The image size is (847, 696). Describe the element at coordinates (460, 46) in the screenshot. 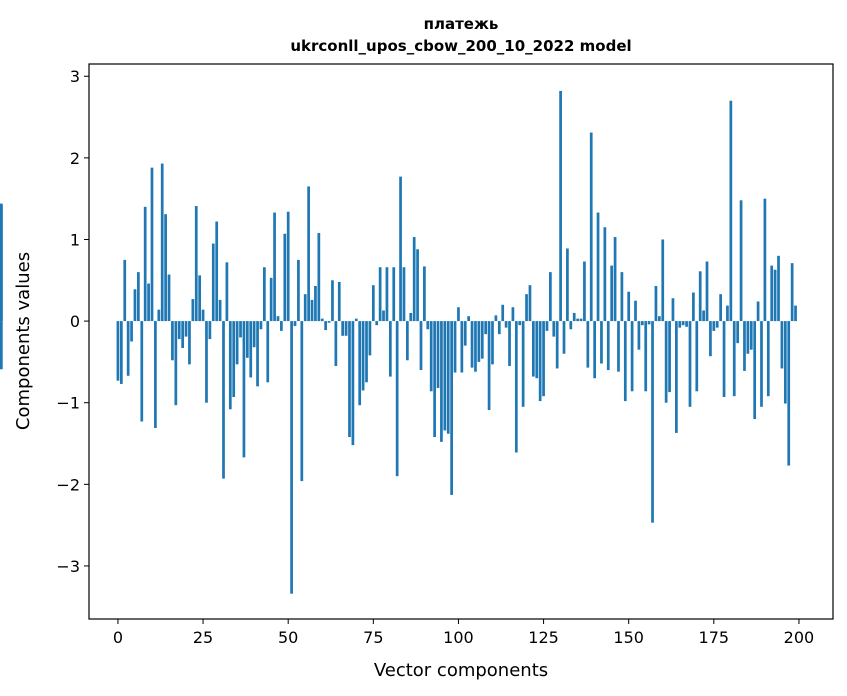

I see `chart-subtitle: ukrconll_upos_cbow_200_10_2022 model` at that location.